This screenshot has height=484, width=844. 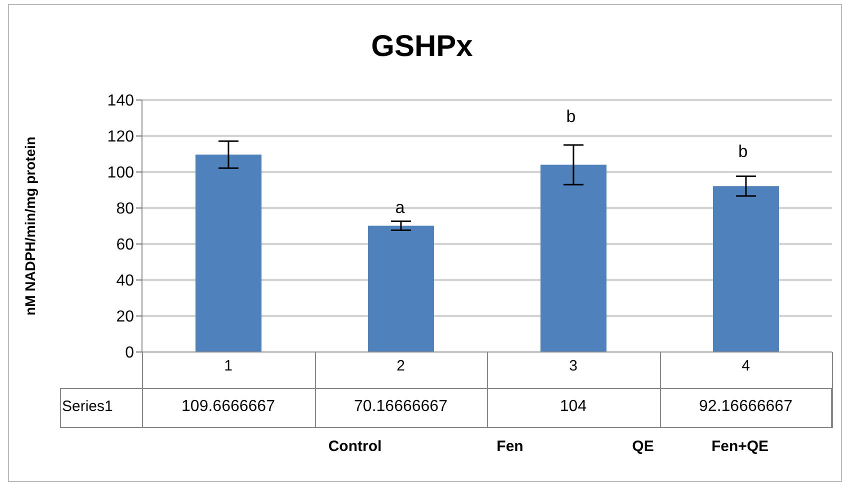 What do you see at coordinates (400, 407) in the screenshot?
I see `data-label: 70.16666667` at bounding box center [400, 407].